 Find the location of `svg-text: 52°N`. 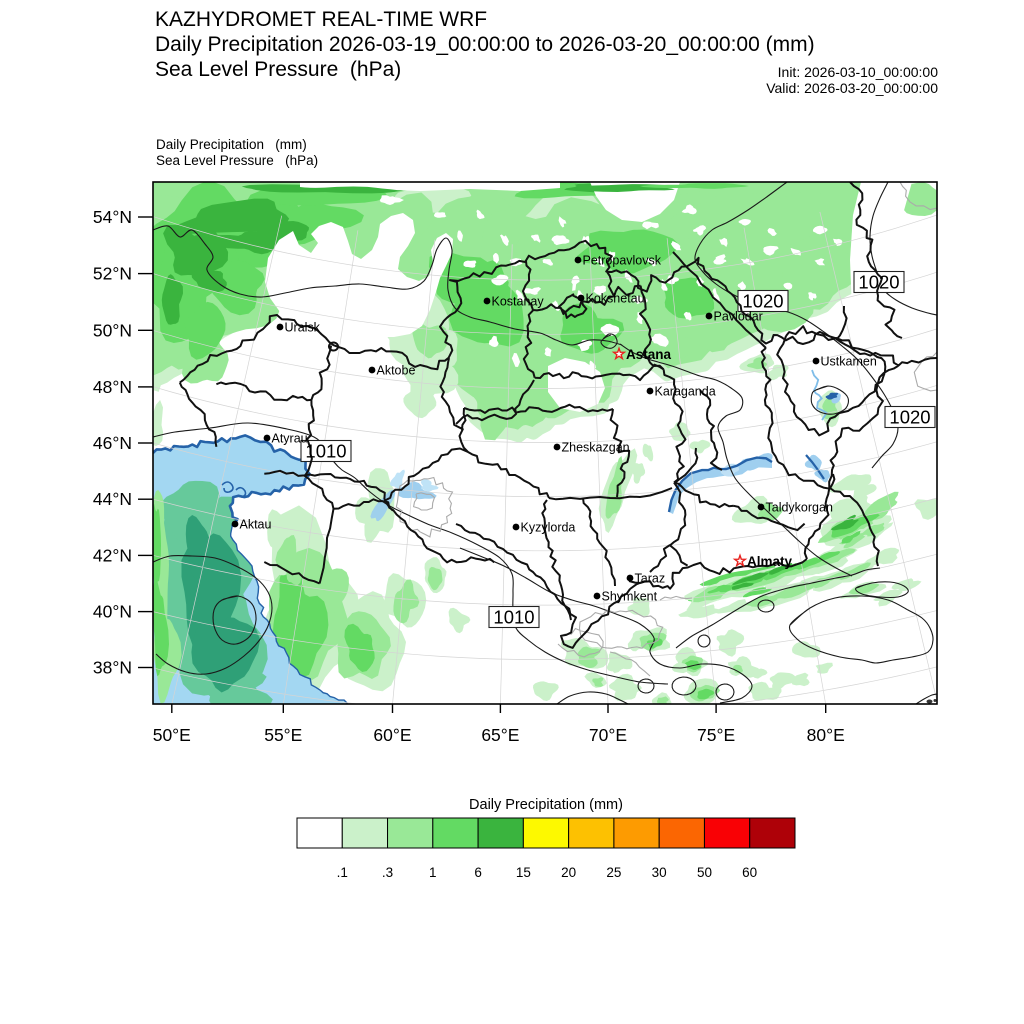

svg-text: 52°N is located at coordinates (112, 274).